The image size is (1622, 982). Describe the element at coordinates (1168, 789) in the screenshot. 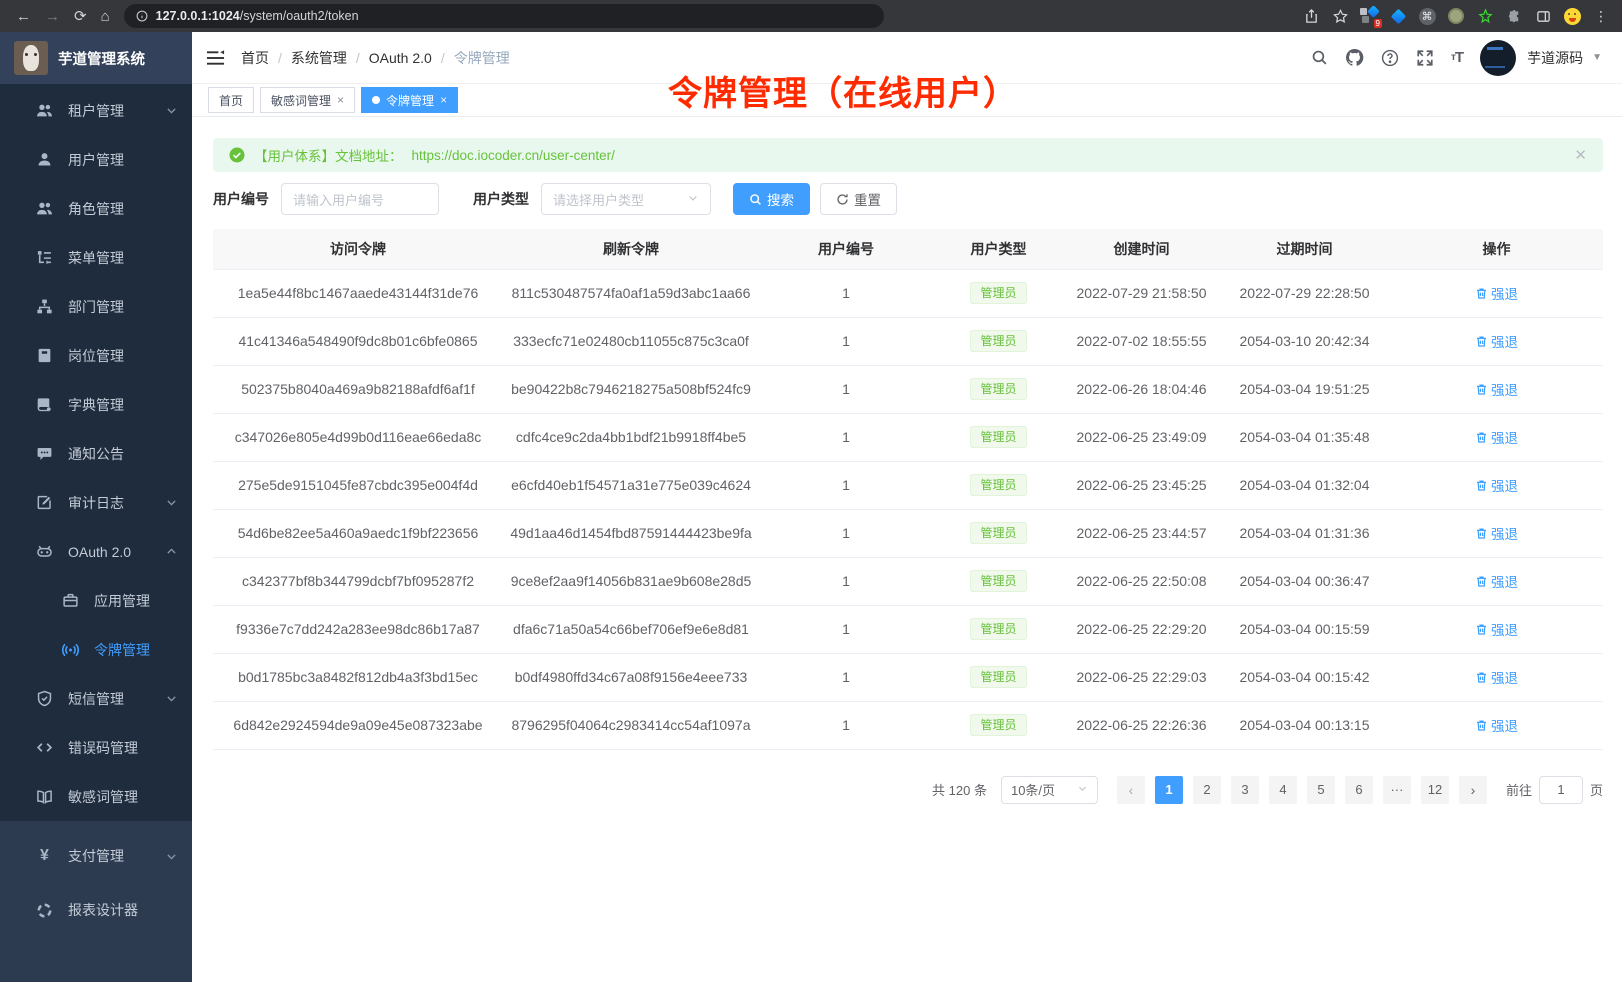

I see `page-button-1: 1` at that location.